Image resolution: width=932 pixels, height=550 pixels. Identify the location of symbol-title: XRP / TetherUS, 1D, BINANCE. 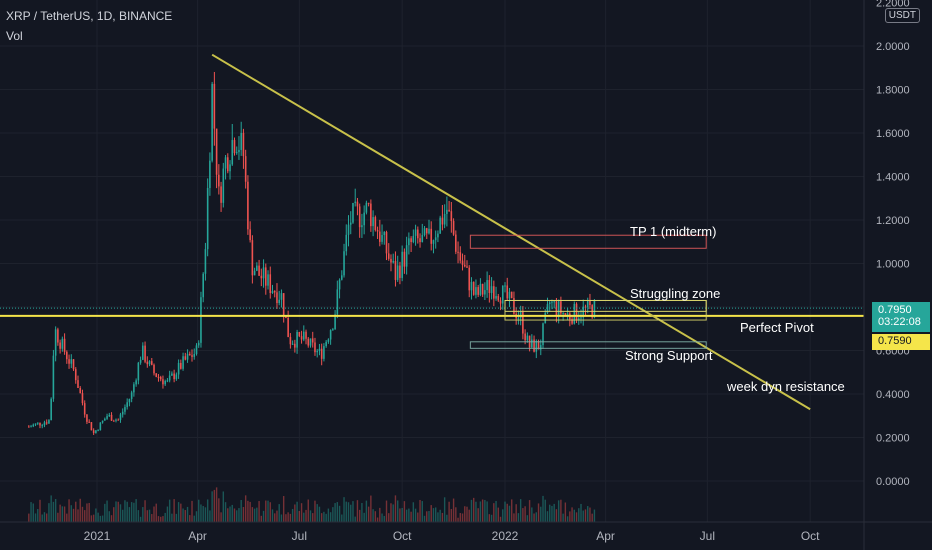
(89, 16).